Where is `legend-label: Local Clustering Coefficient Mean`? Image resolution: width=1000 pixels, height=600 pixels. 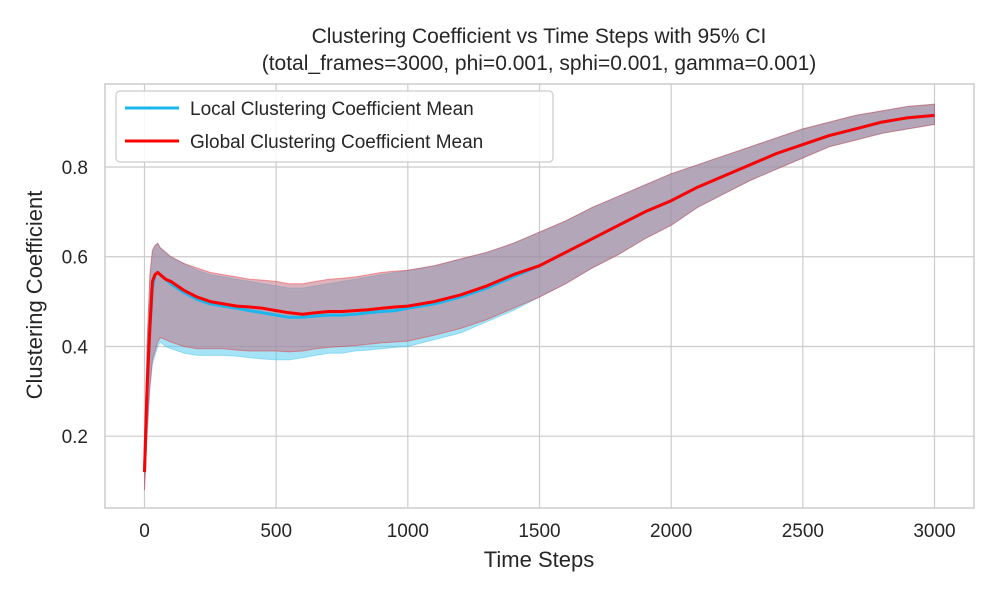
legend-label: Local Clustering Coefficient Mean is located at coordinates (332, 109).